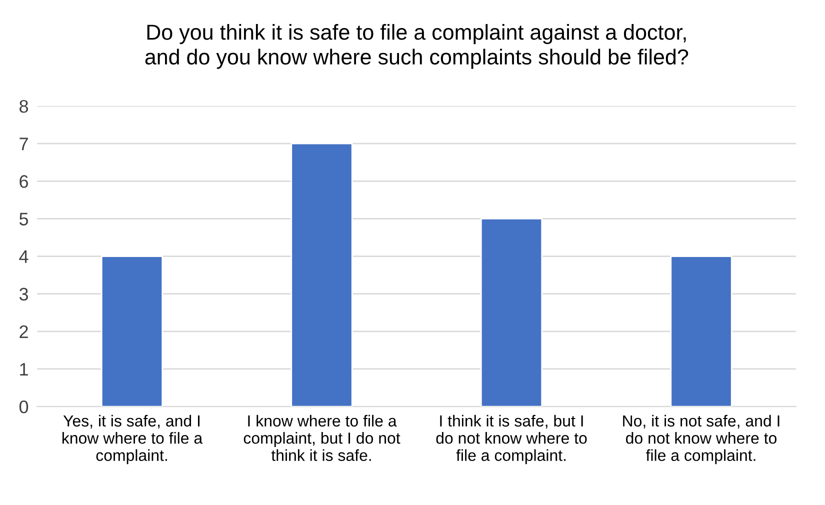 This screenshot has height=505, width=825. Describe the element at coordinates (24, 331) in the screenshot. I see `y-tick-label: 2` at that location.